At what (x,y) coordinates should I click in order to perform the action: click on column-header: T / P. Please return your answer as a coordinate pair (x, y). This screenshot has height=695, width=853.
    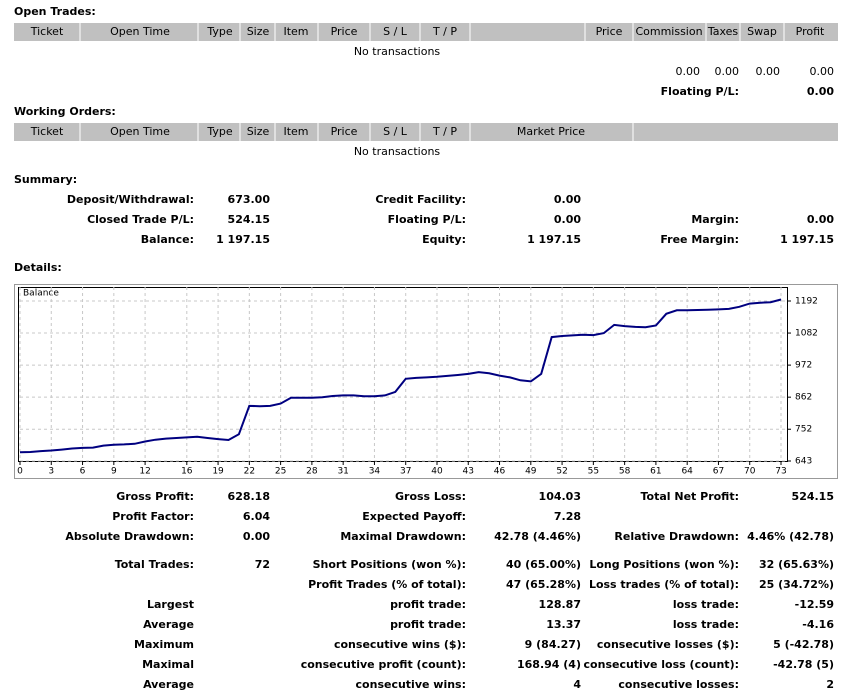
    Looking at the image, I should click on (444, 31).